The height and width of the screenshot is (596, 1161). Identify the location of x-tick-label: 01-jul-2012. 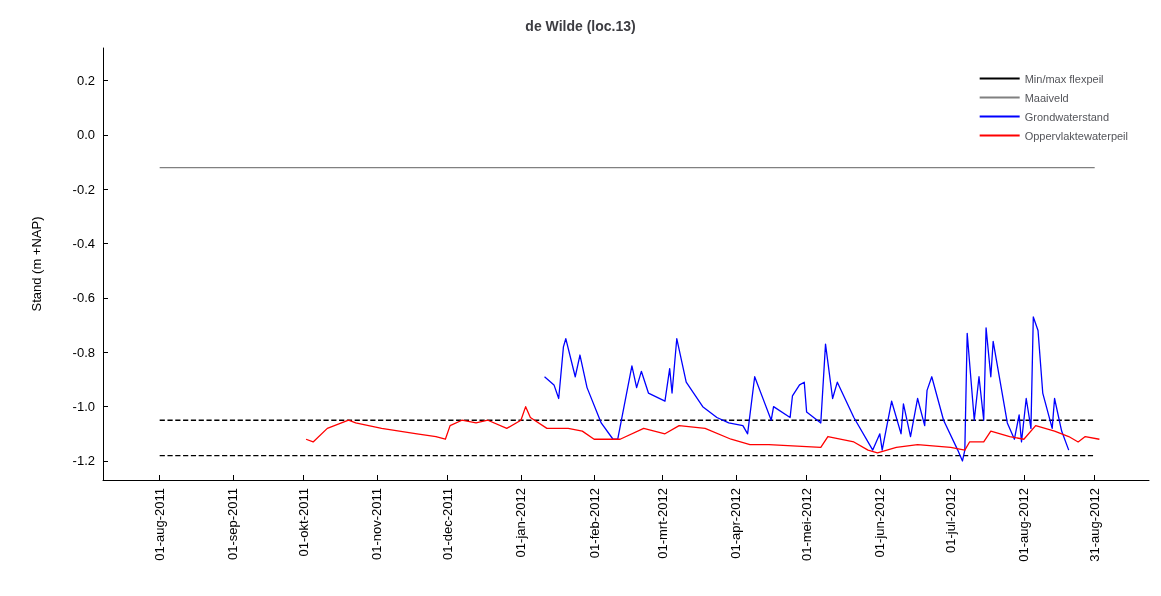
(951, 521).